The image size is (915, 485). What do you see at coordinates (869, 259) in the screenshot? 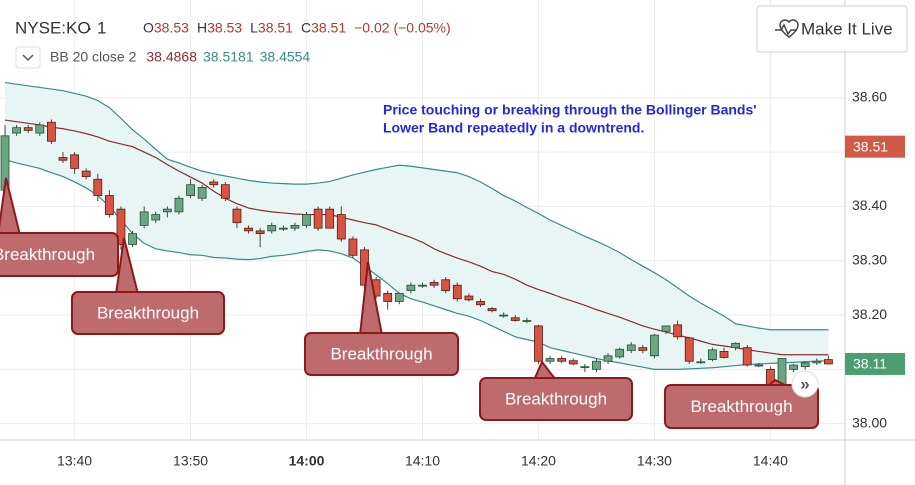
I see `y-tick-label: 38.30` at bounding box center [869, 259].